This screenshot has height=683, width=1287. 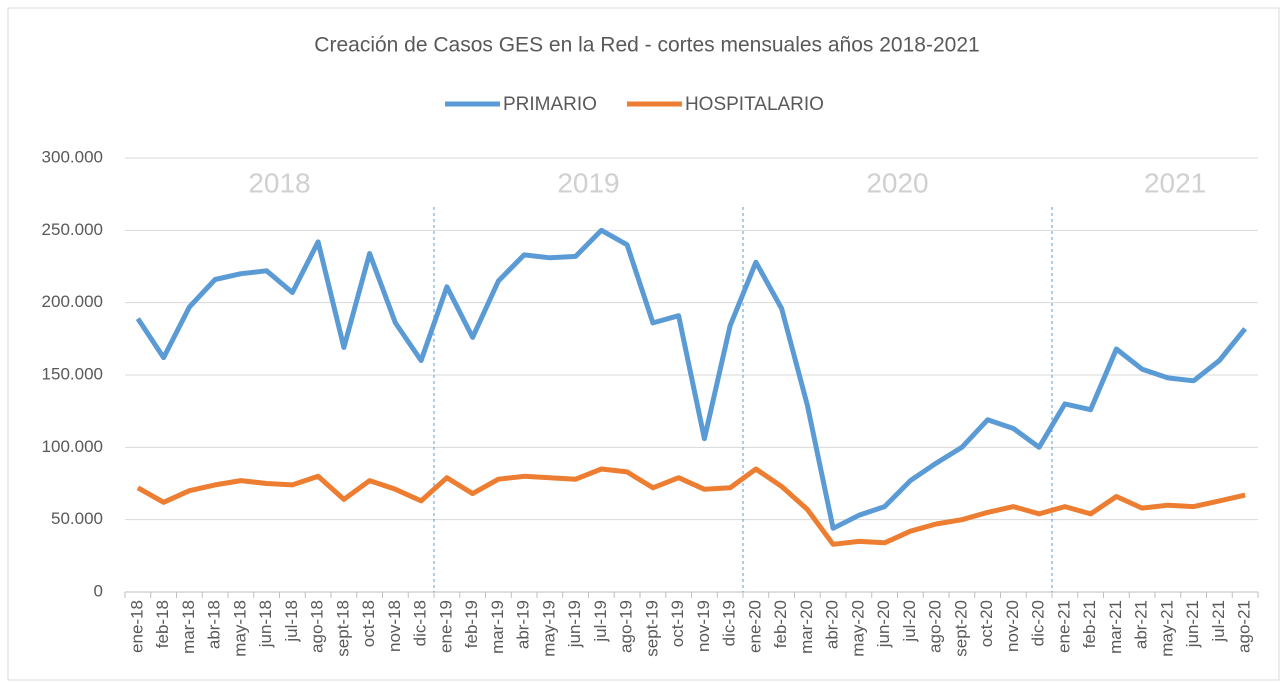 I want to click on x-tick-label: oct-18, so click(x=368, y=623).